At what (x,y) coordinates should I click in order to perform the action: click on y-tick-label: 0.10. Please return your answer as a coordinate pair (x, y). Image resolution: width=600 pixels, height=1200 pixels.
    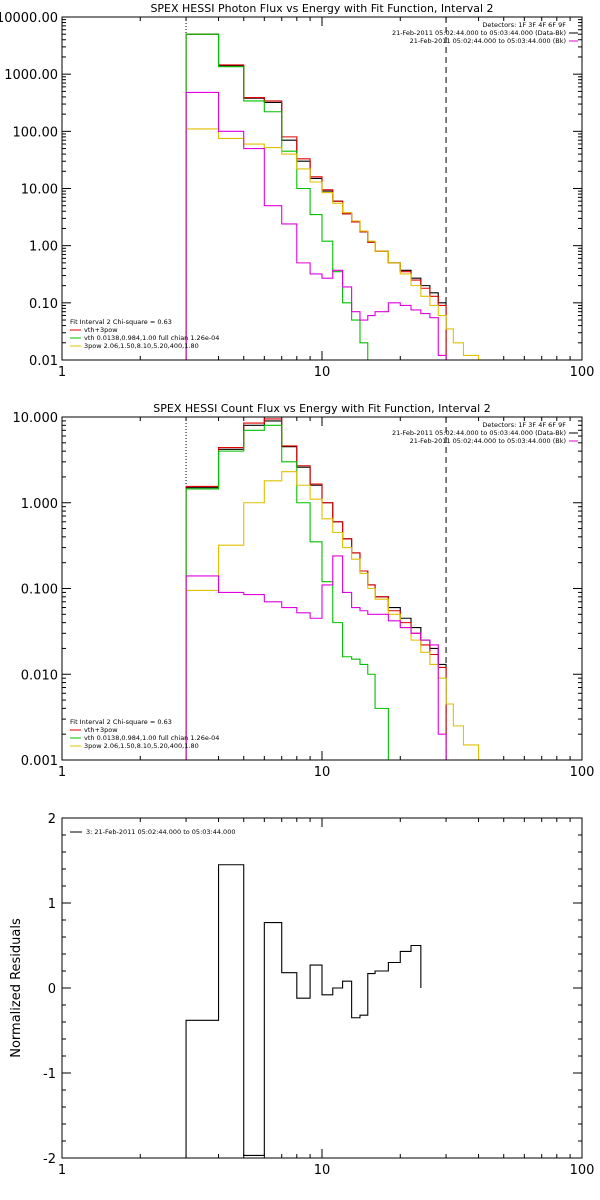
    Looking at the image, I should click on (43, 304).